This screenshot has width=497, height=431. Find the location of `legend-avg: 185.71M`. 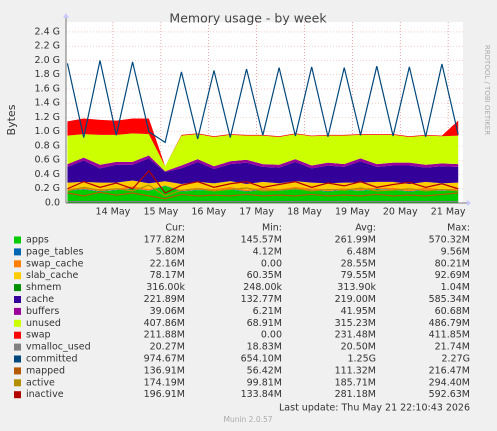

legend-avg: 185.71M is located at coordinates (355, 382).